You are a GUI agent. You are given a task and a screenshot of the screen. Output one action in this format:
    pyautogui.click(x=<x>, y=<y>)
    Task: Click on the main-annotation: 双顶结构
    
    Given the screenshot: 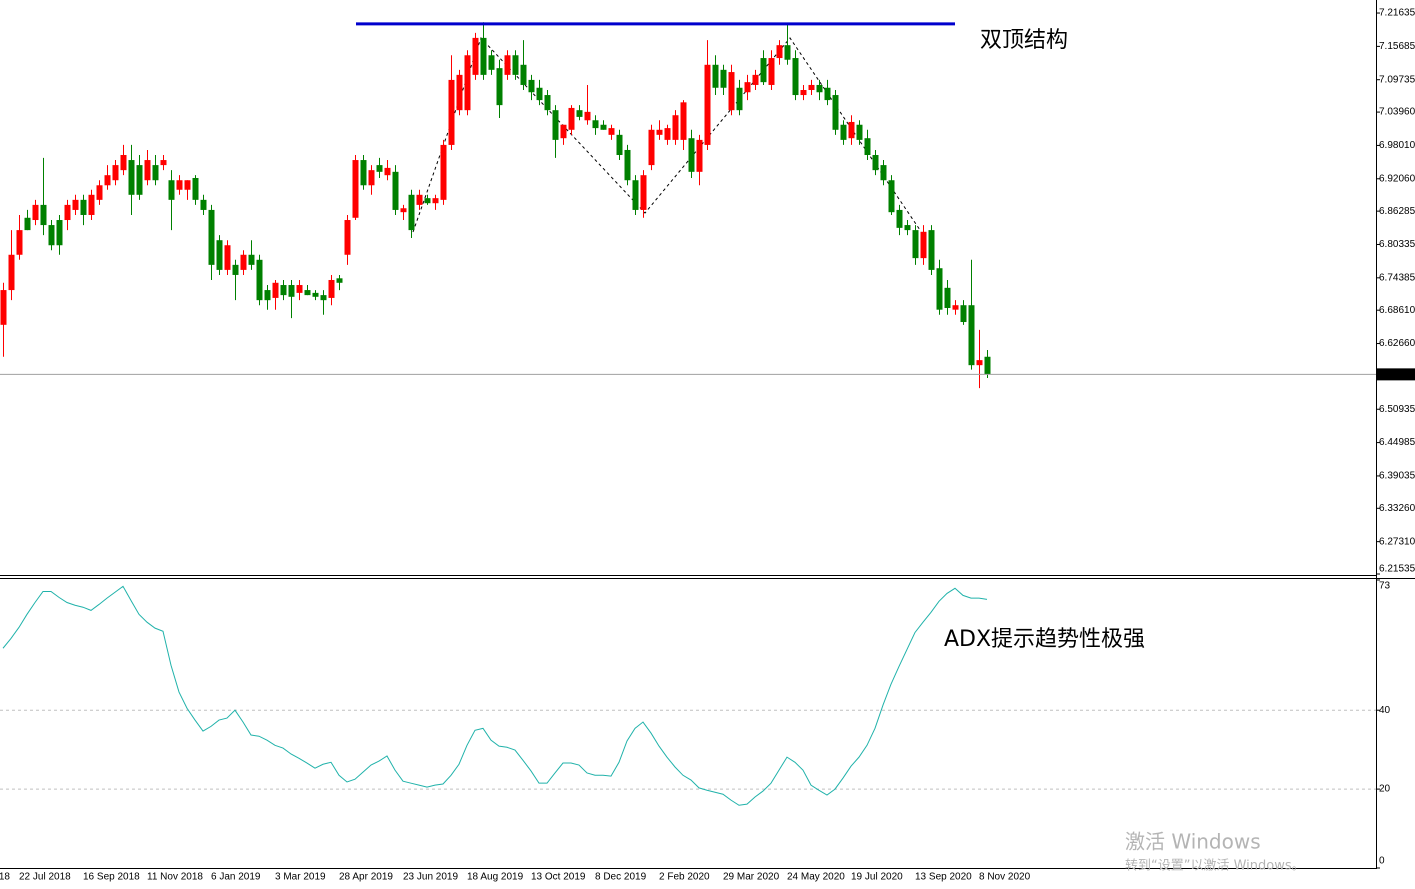 What is the action you would take?
    pyautogui.click(x=1024, y=40)
    